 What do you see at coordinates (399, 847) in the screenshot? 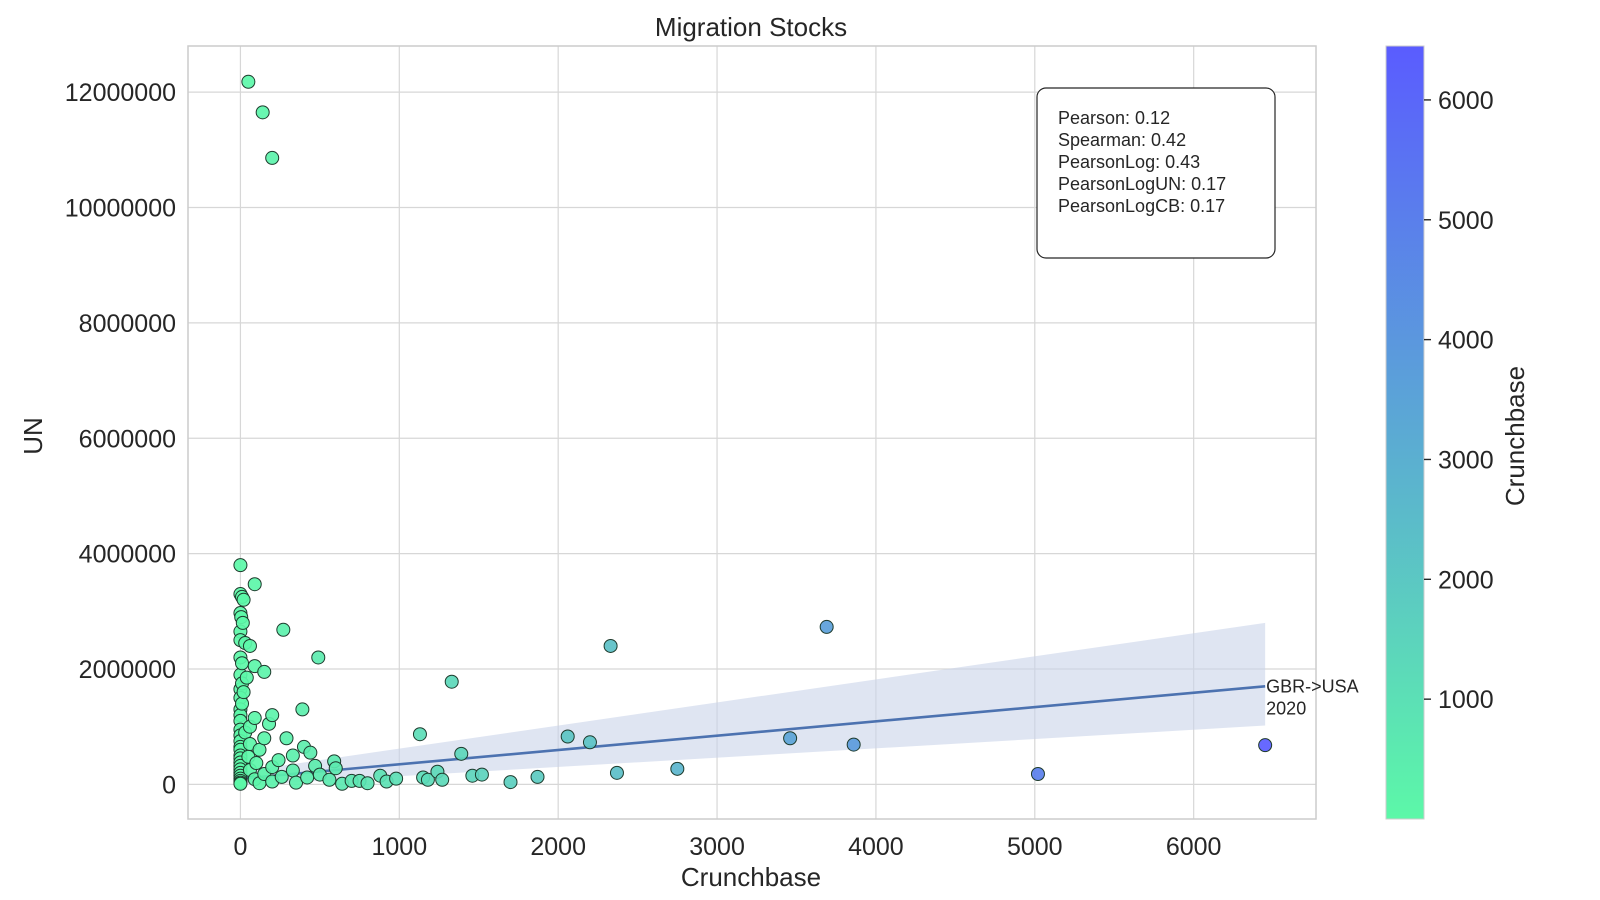
I see `x-tick-label: 1000` at bounding box center [399, 847].